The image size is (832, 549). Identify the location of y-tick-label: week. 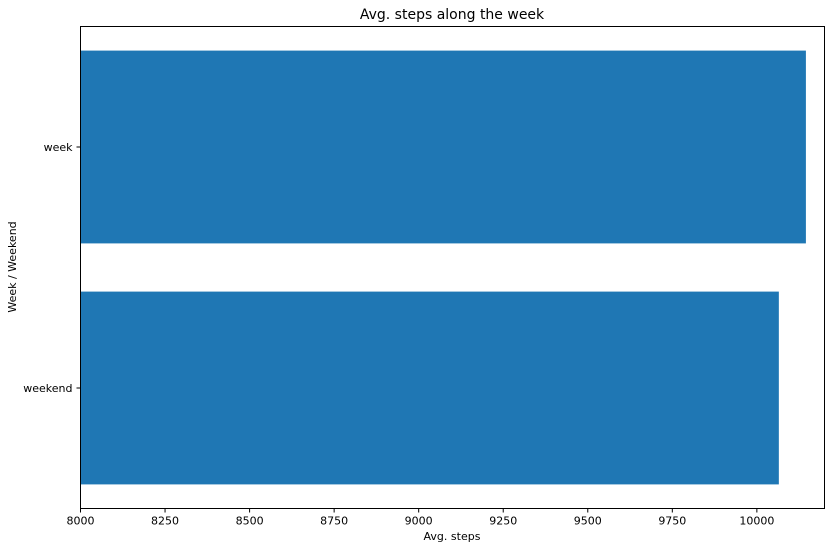
(59, 147).